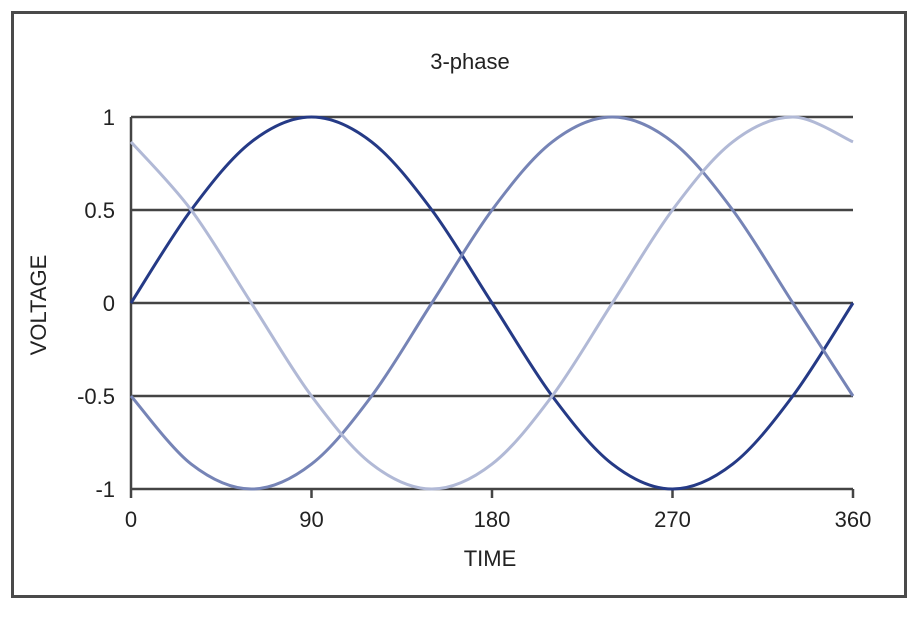 The image size is (920, 618). Describe the element at coordinates (470, 61) in the screenshot. I see `chart-title: 3-phase` at that location.